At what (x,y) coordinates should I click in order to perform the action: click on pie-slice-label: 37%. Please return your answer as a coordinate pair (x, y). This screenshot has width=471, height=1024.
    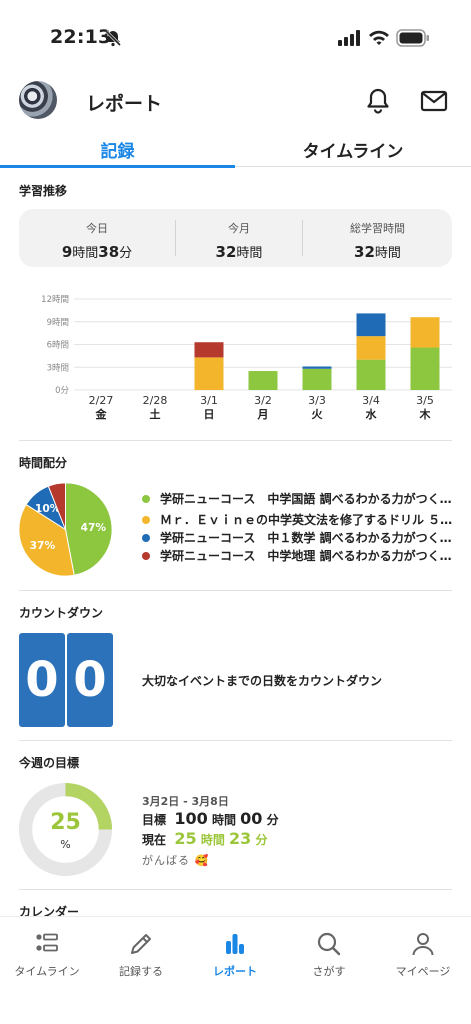
    Looking at the image, I should click on (43, 545).